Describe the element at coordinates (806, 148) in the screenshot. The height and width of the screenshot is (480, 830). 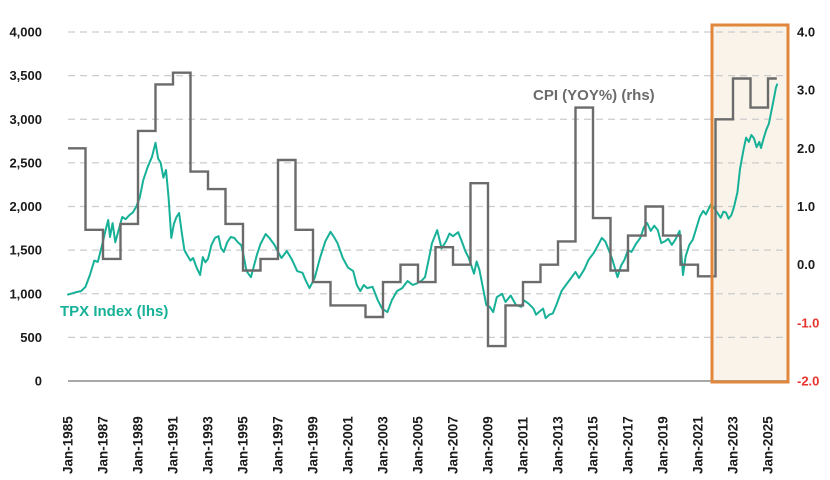
I see `right-axis-tick: 2.0` at that location.